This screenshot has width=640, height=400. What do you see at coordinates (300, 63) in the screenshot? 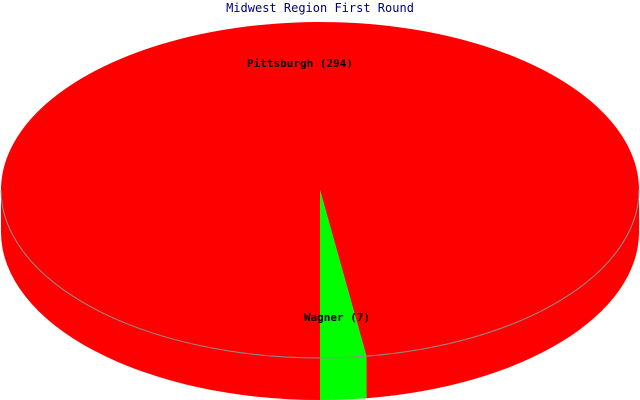
I see `slice-label-pittsburgh: Pittsburgh (294)` at bounding box center [300, 63].